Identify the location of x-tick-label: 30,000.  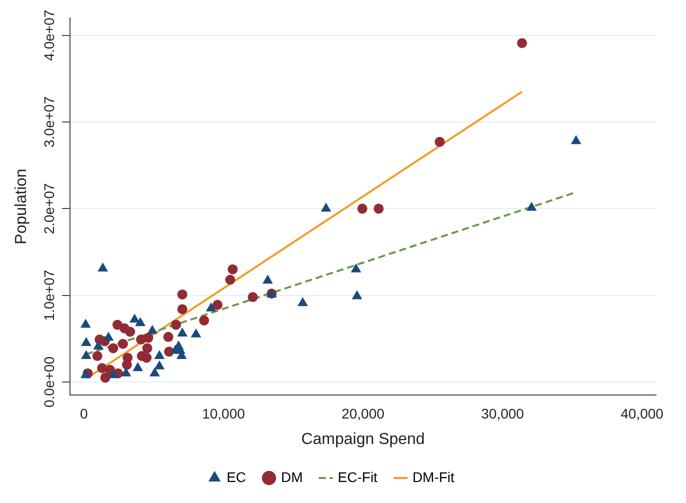
(502, 413).